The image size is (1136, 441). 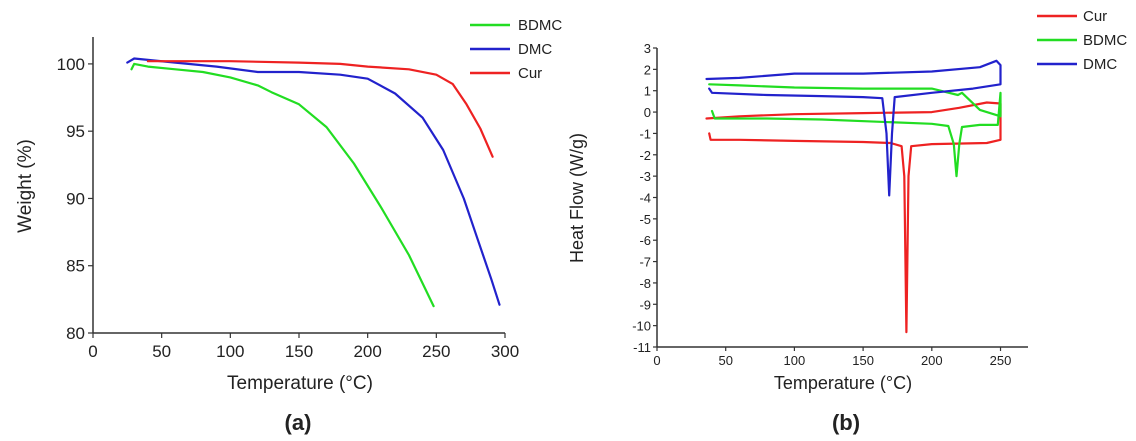 I want to click on panel-b-y-tick-label: -10, so click(x=641, y=326).